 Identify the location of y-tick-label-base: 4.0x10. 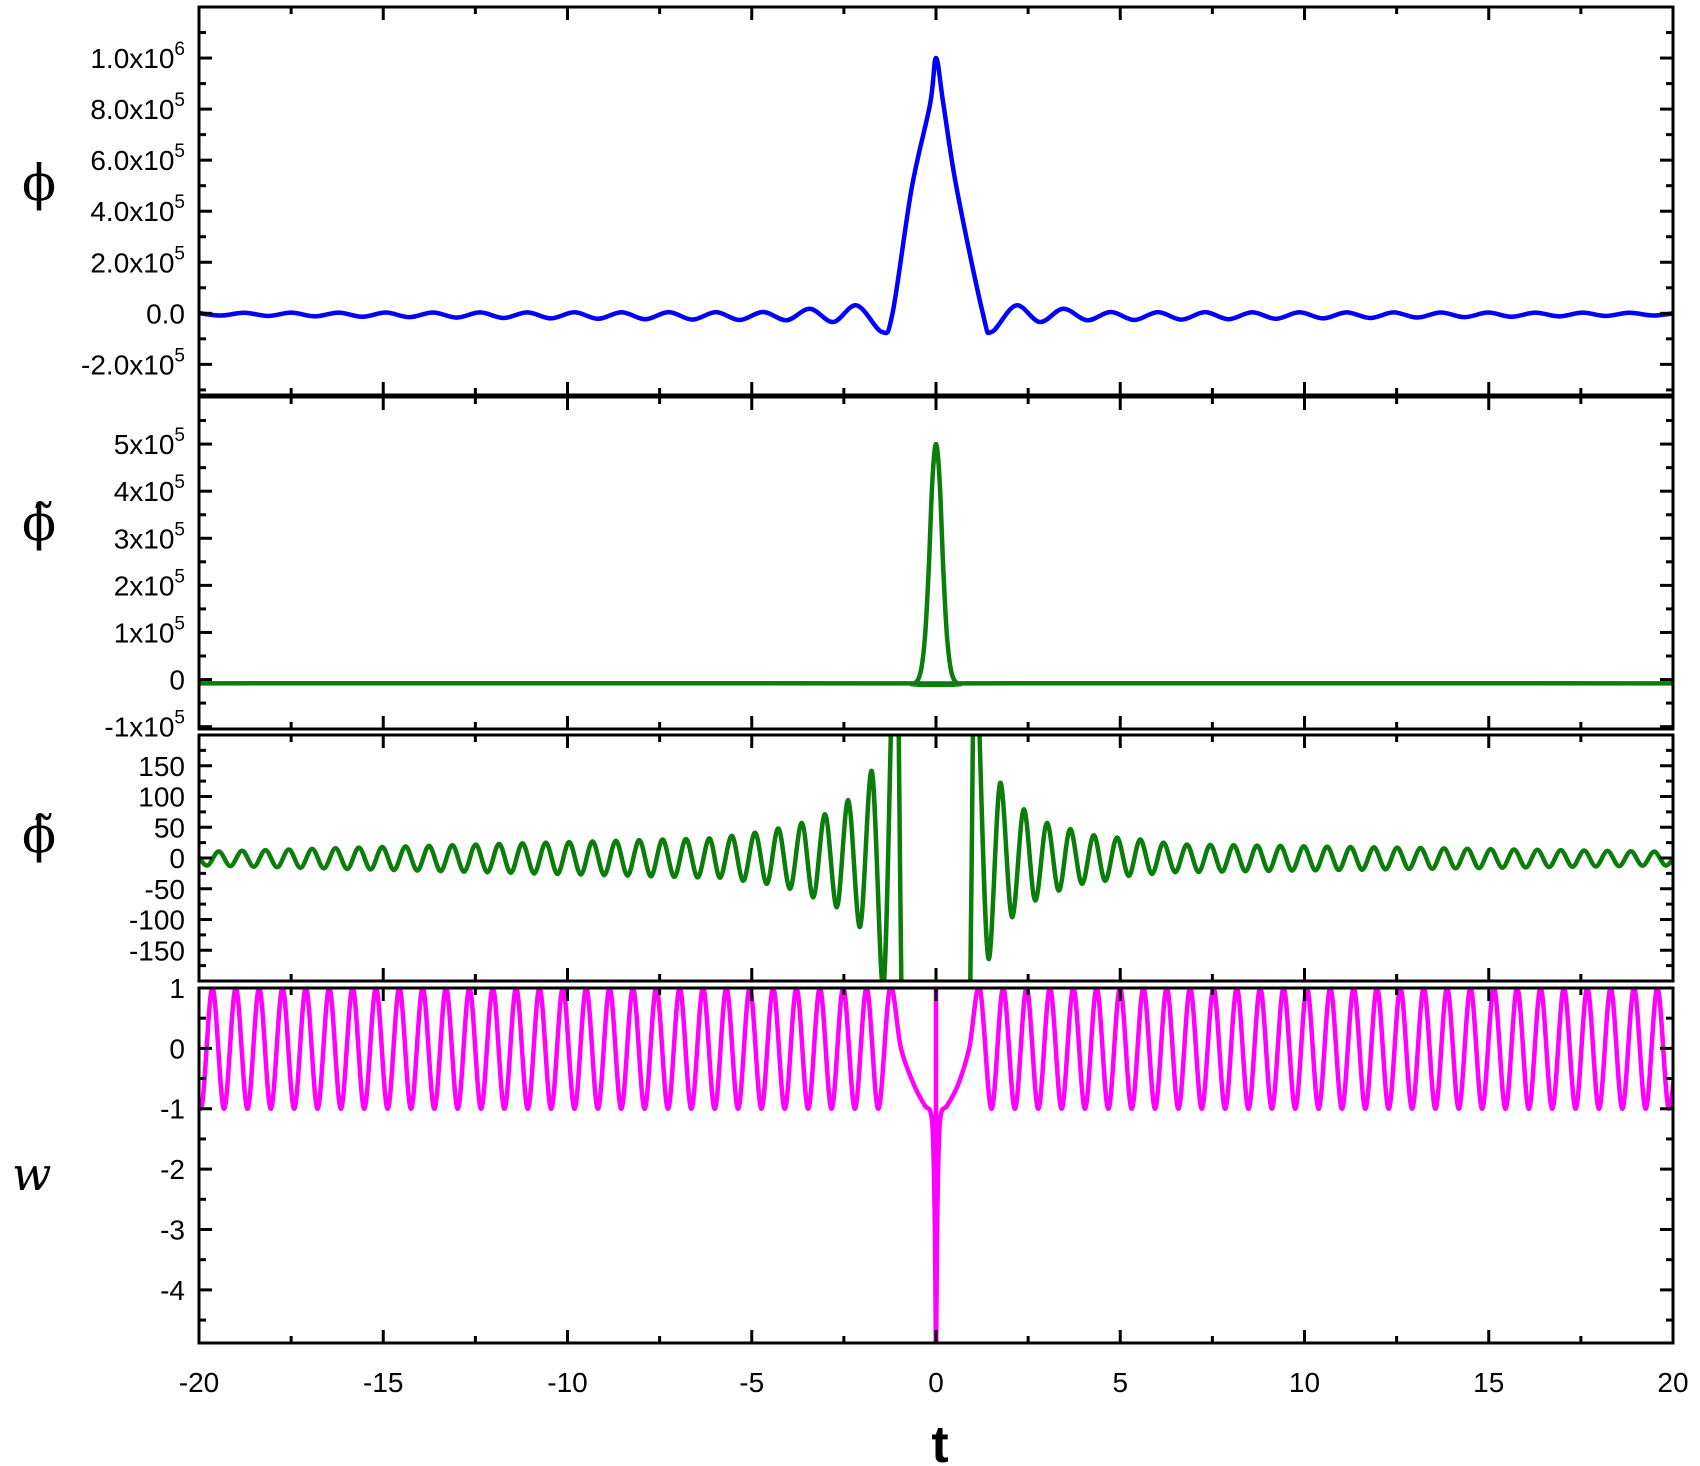
(132, 211).